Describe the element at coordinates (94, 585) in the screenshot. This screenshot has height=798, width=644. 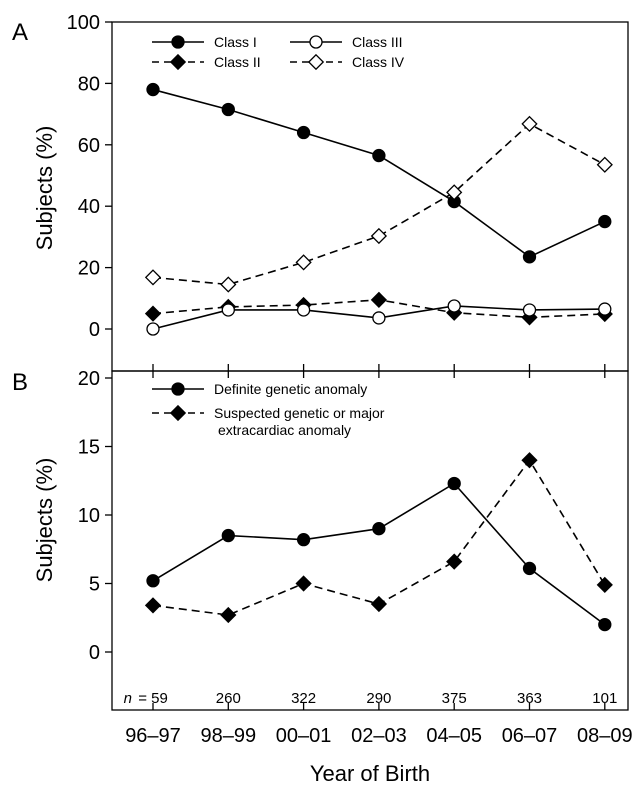
I see `panel-b-y-tick-label-1: 5` at that location.